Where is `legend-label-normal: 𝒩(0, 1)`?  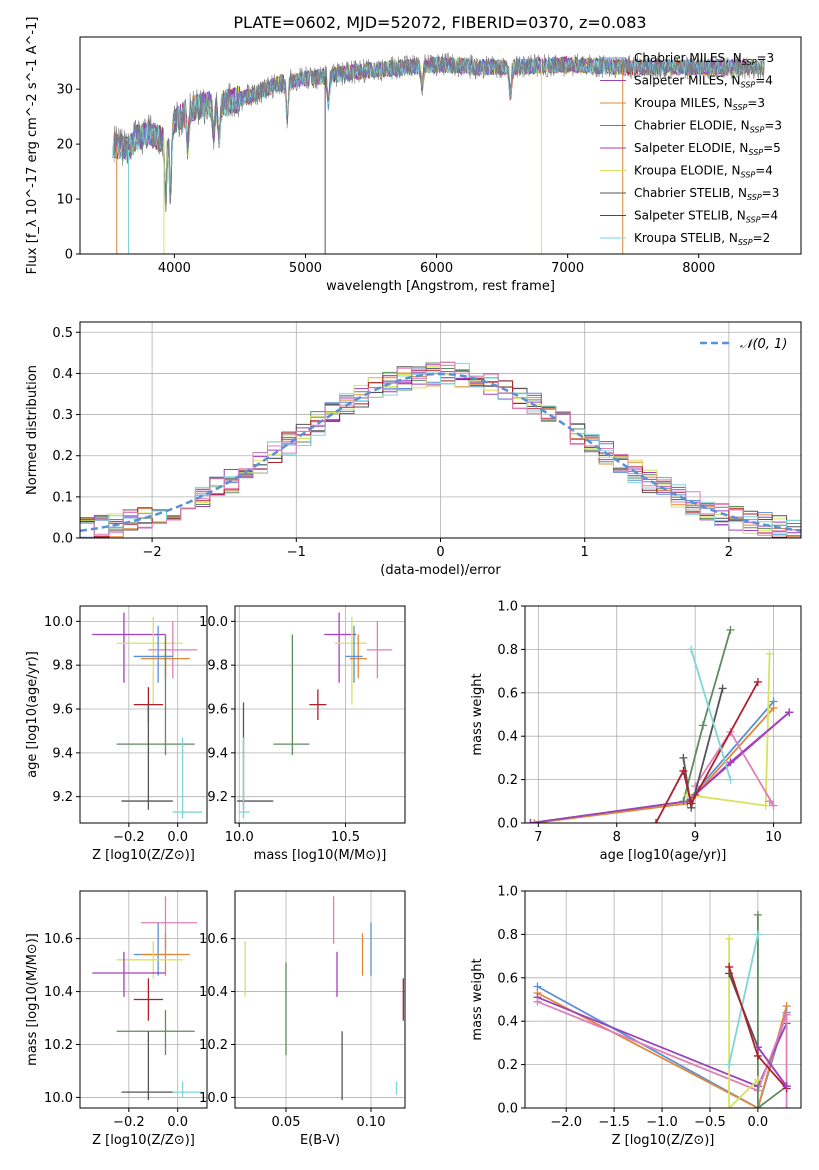
legend-label-normal: 𝒩(0, 1) is located at coordinates (763, 344).